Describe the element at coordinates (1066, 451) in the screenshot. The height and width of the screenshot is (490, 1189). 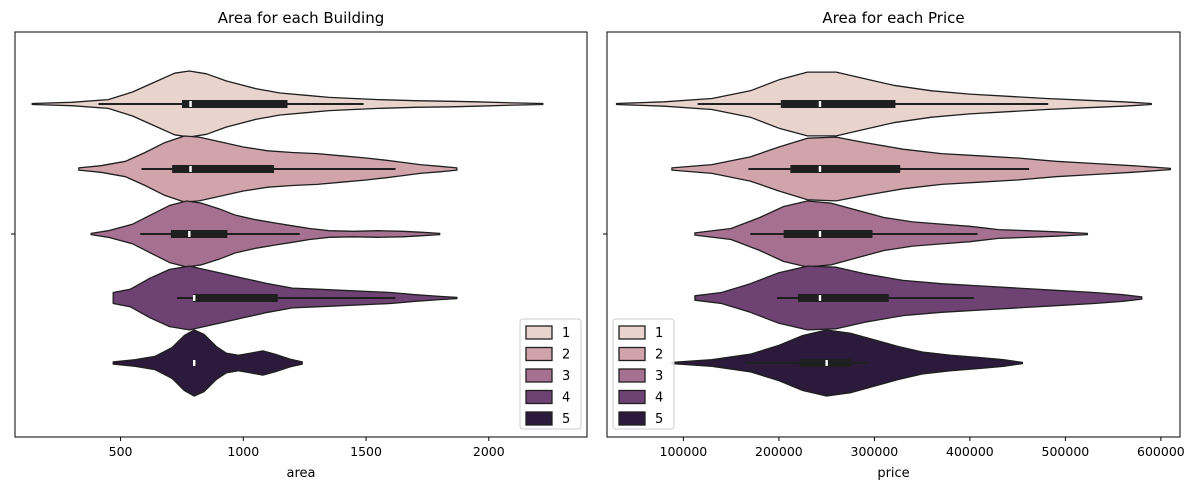
I see `x-tick-label-500000: 500000` at that location.